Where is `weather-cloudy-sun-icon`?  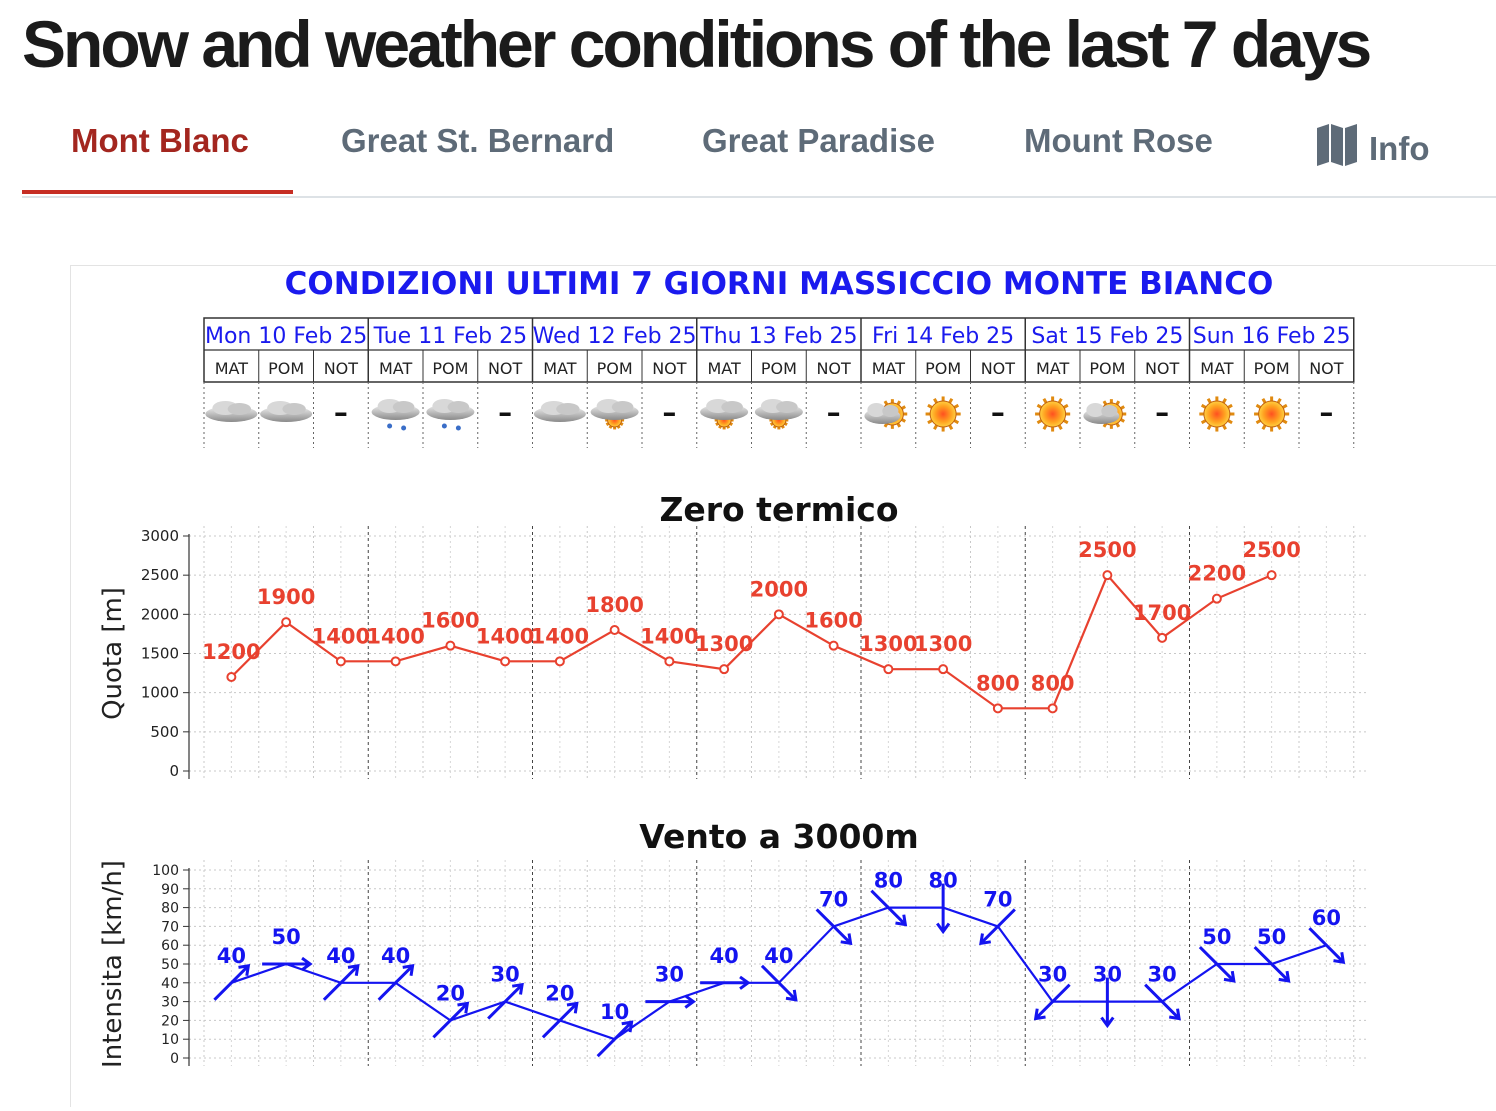 weather-cloudy-sun-icon is located at coordinates (778, 414).